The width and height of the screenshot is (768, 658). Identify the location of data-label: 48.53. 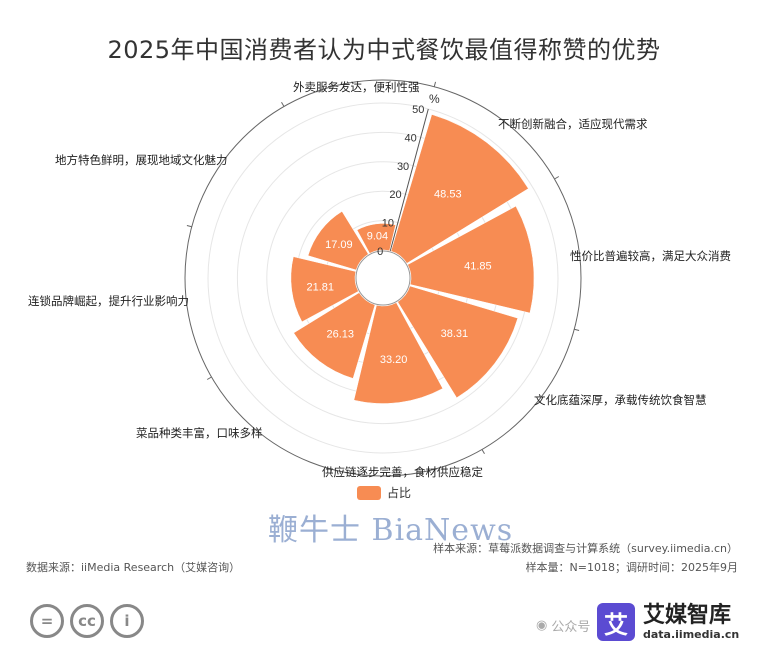
(448, 195).